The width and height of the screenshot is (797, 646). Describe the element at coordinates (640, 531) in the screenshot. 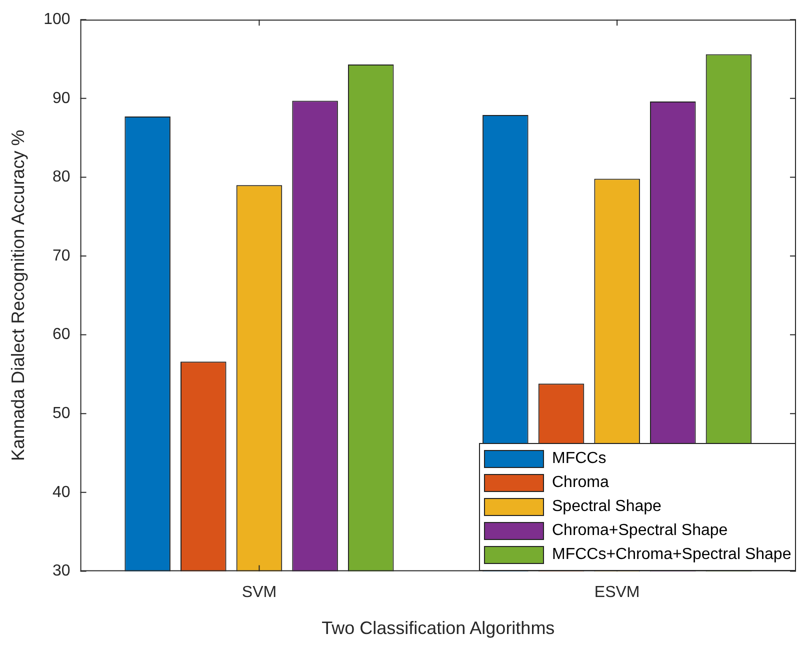

I see `legend-label: Chroma+Spectral Shape` at that location.